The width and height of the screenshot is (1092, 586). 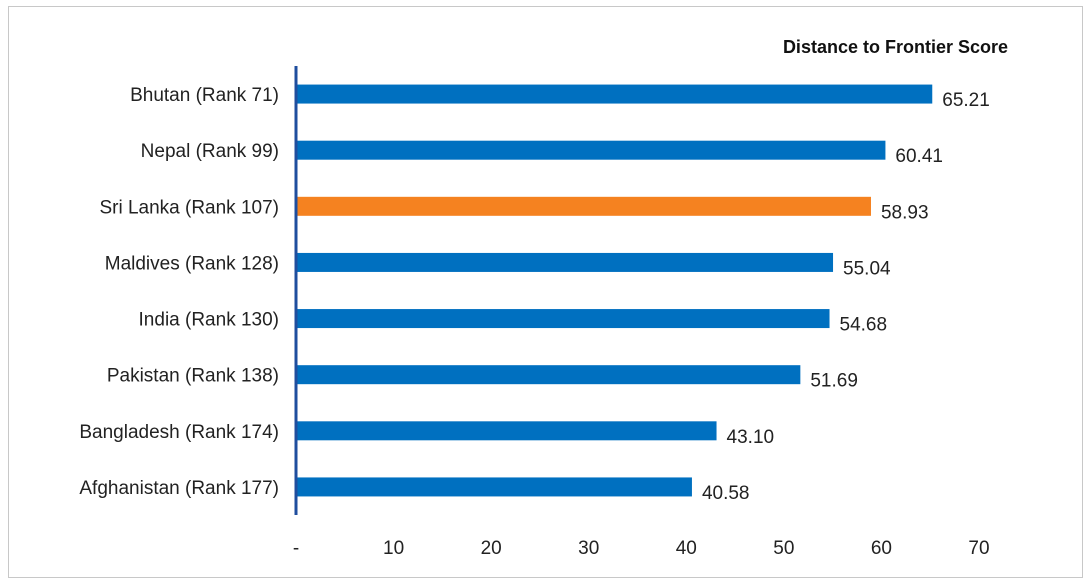 What do you see at coordinates (895, 47) in the screenshot?
I see `chart-title: Distance to Frontier Score` at bounding box center [895, 47].